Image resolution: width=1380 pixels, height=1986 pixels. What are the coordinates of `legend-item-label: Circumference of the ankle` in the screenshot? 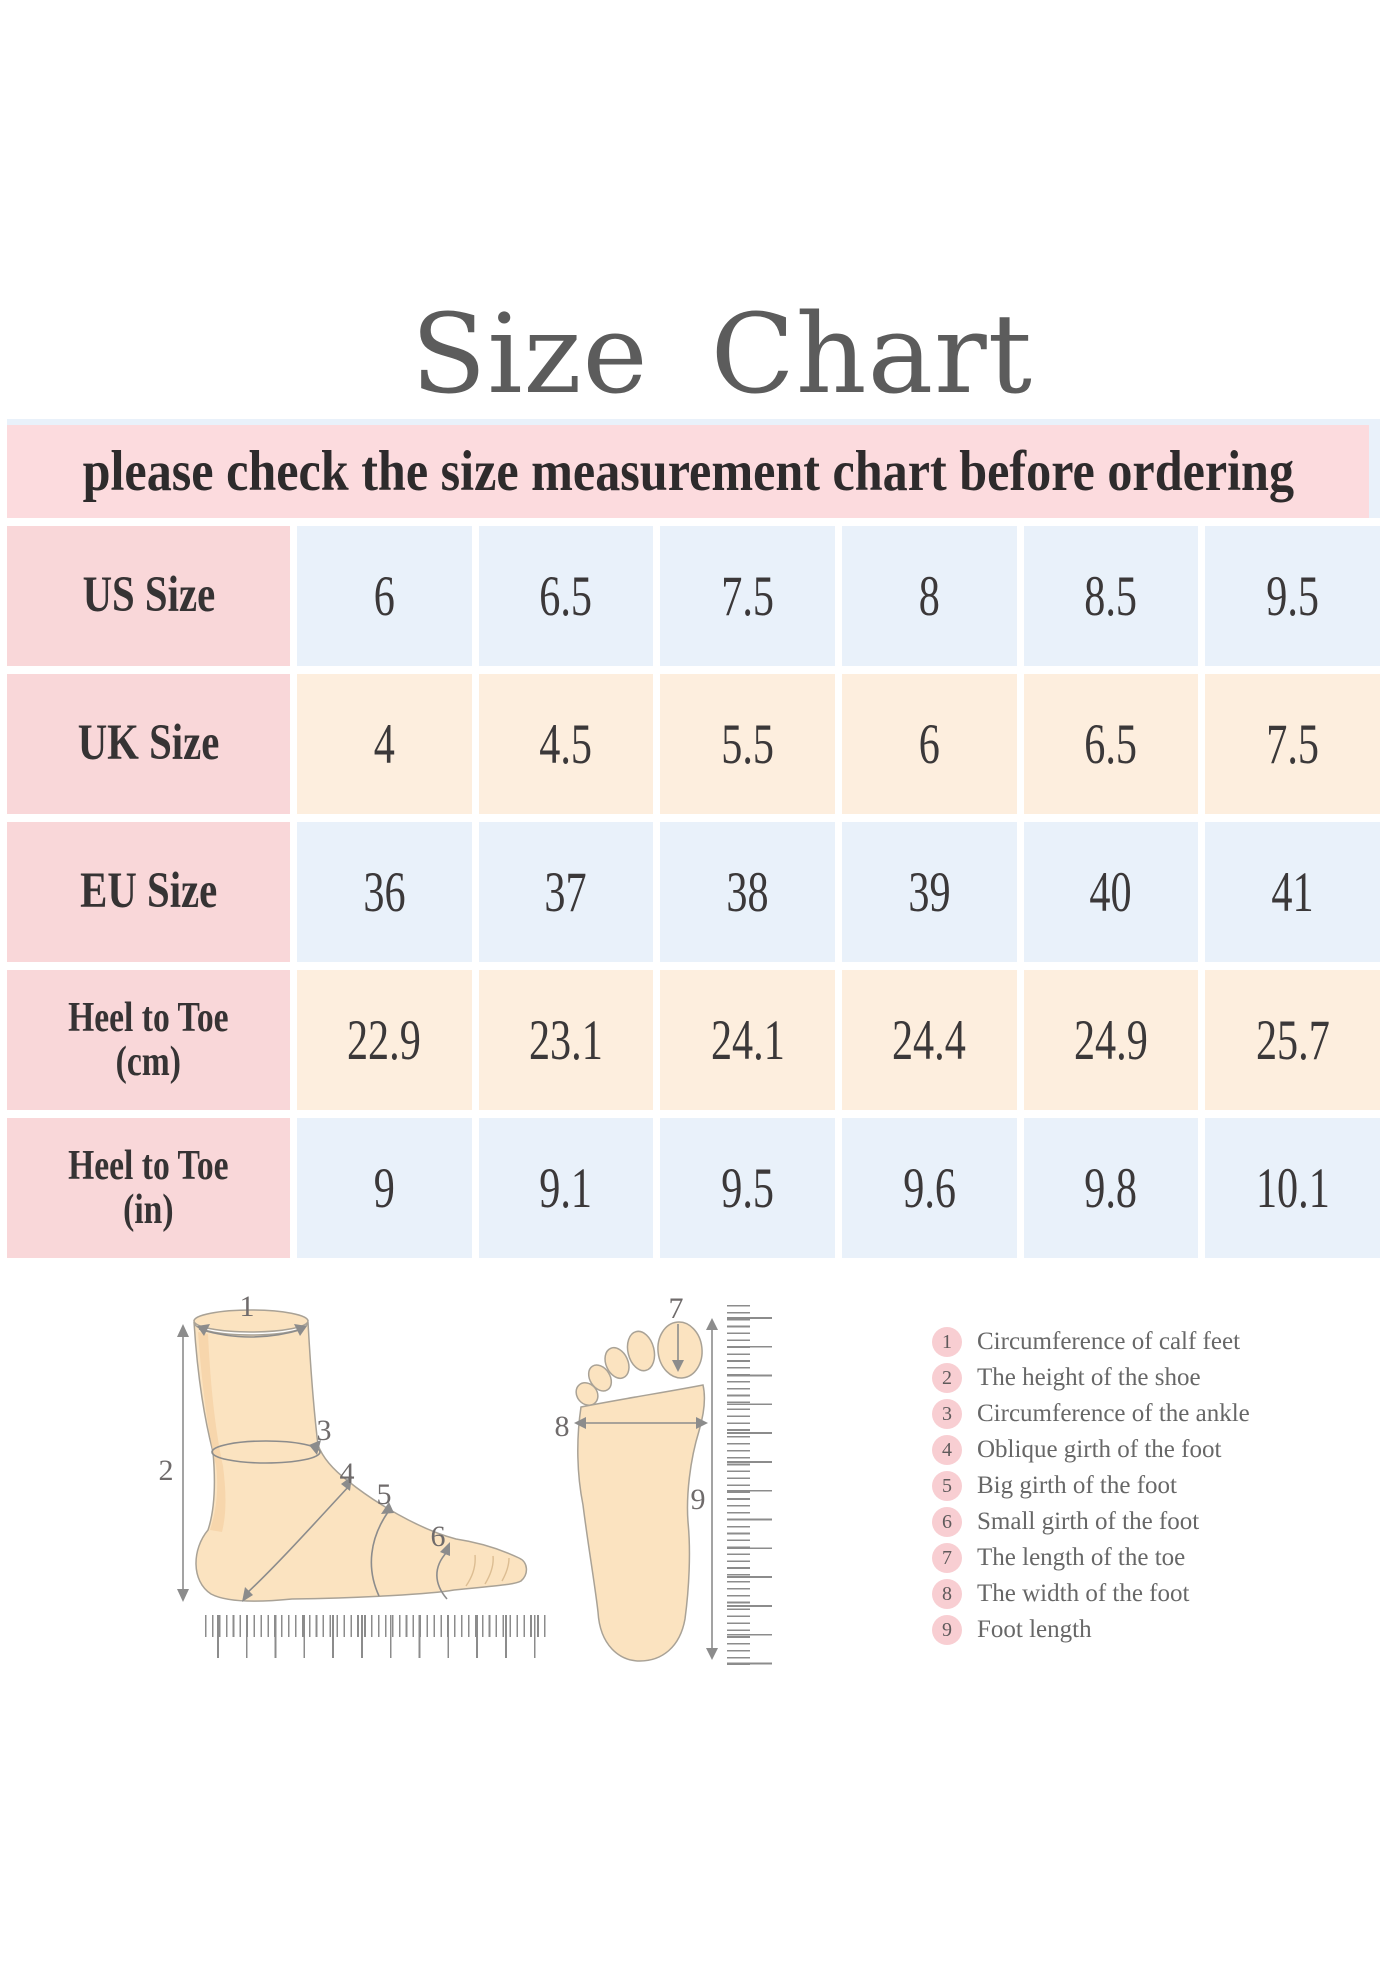 It's located at (1113, 1413).